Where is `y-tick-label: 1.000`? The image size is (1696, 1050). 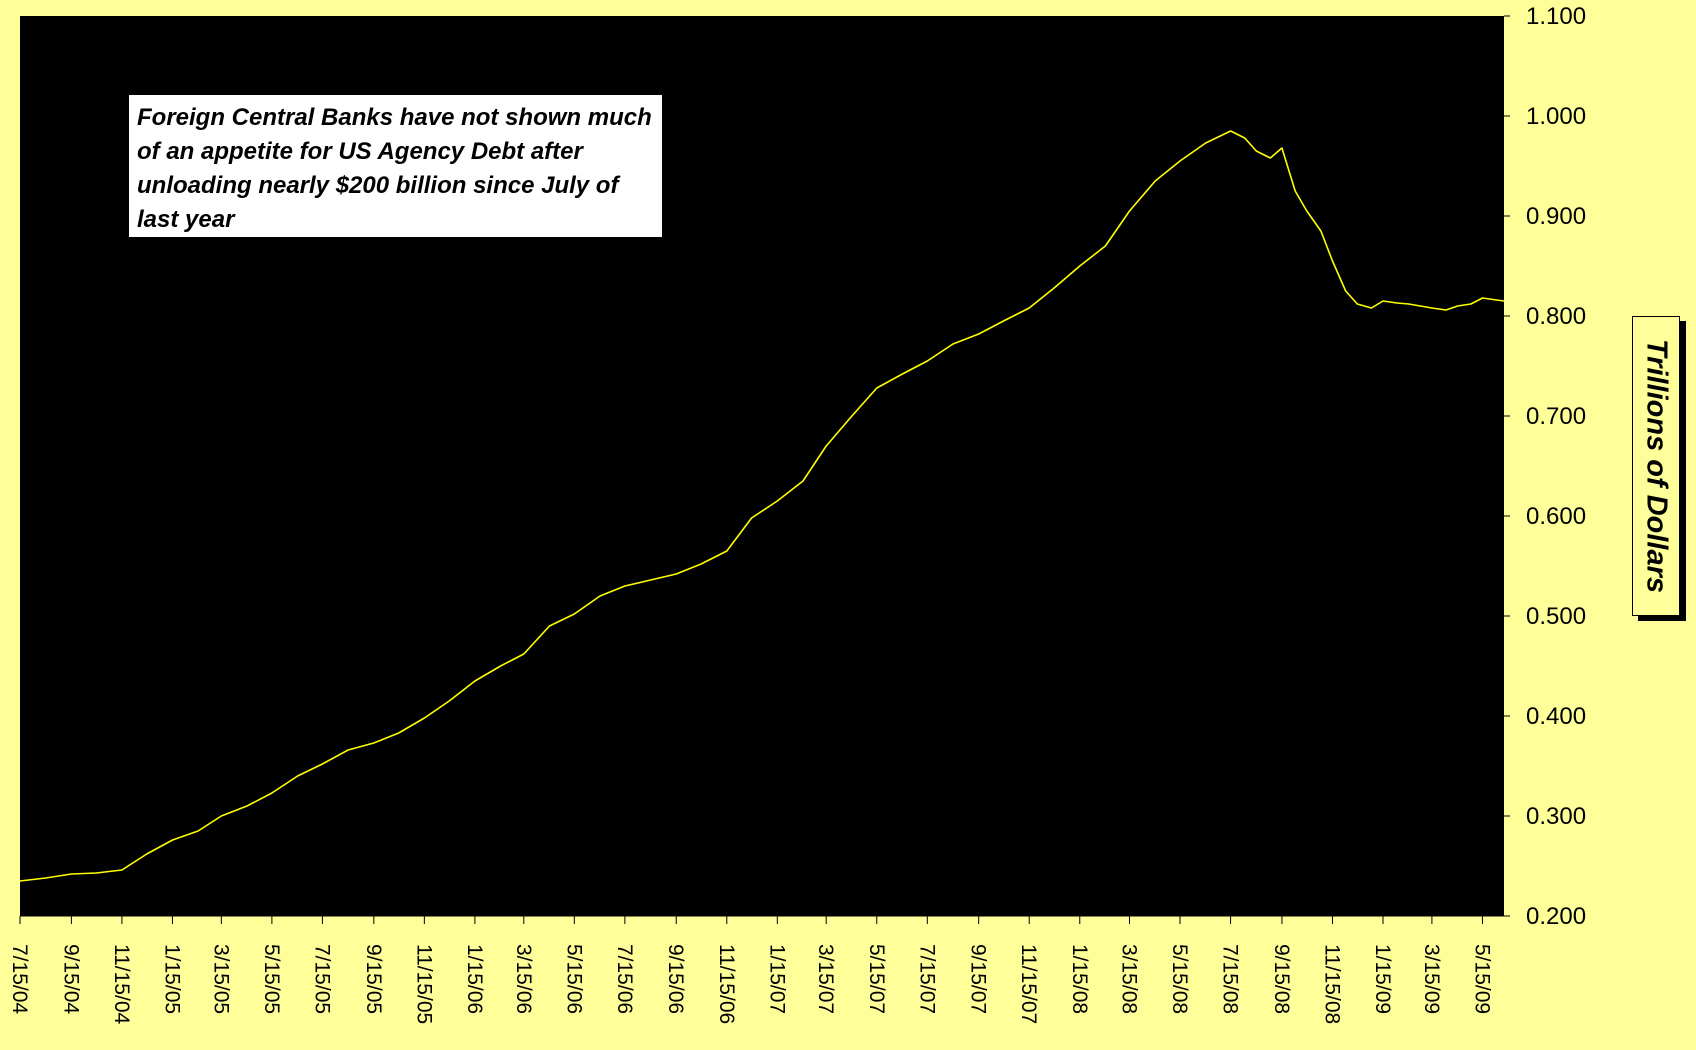 y-tick-label: 1.000 is located at coordinates (1556, 116).